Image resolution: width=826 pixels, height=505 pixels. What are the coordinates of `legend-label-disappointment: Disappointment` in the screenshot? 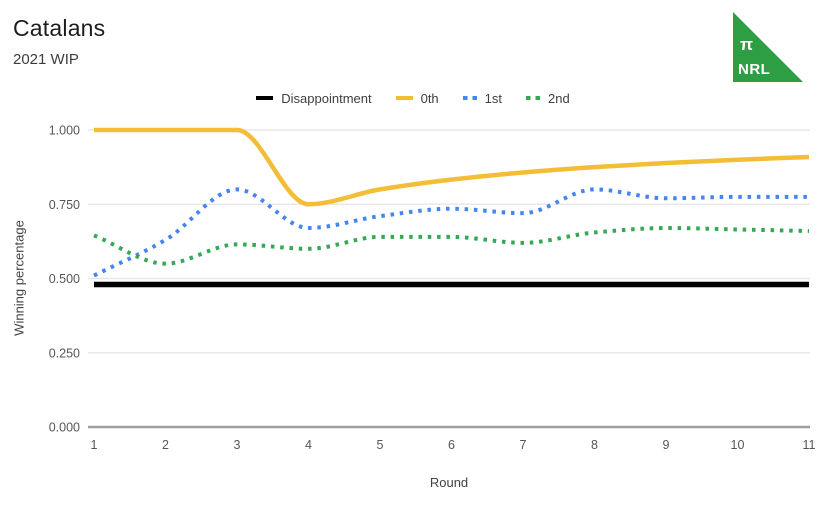 It's located at (326, 98).